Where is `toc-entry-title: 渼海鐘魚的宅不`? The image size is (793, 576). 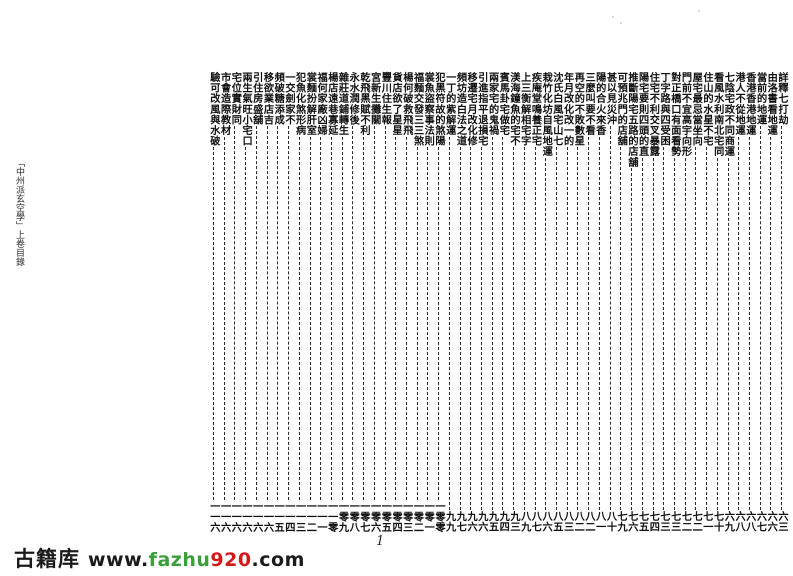 toc-entry-title: 渼海鐘魚的宅不 is located at coordinates (514, 109).